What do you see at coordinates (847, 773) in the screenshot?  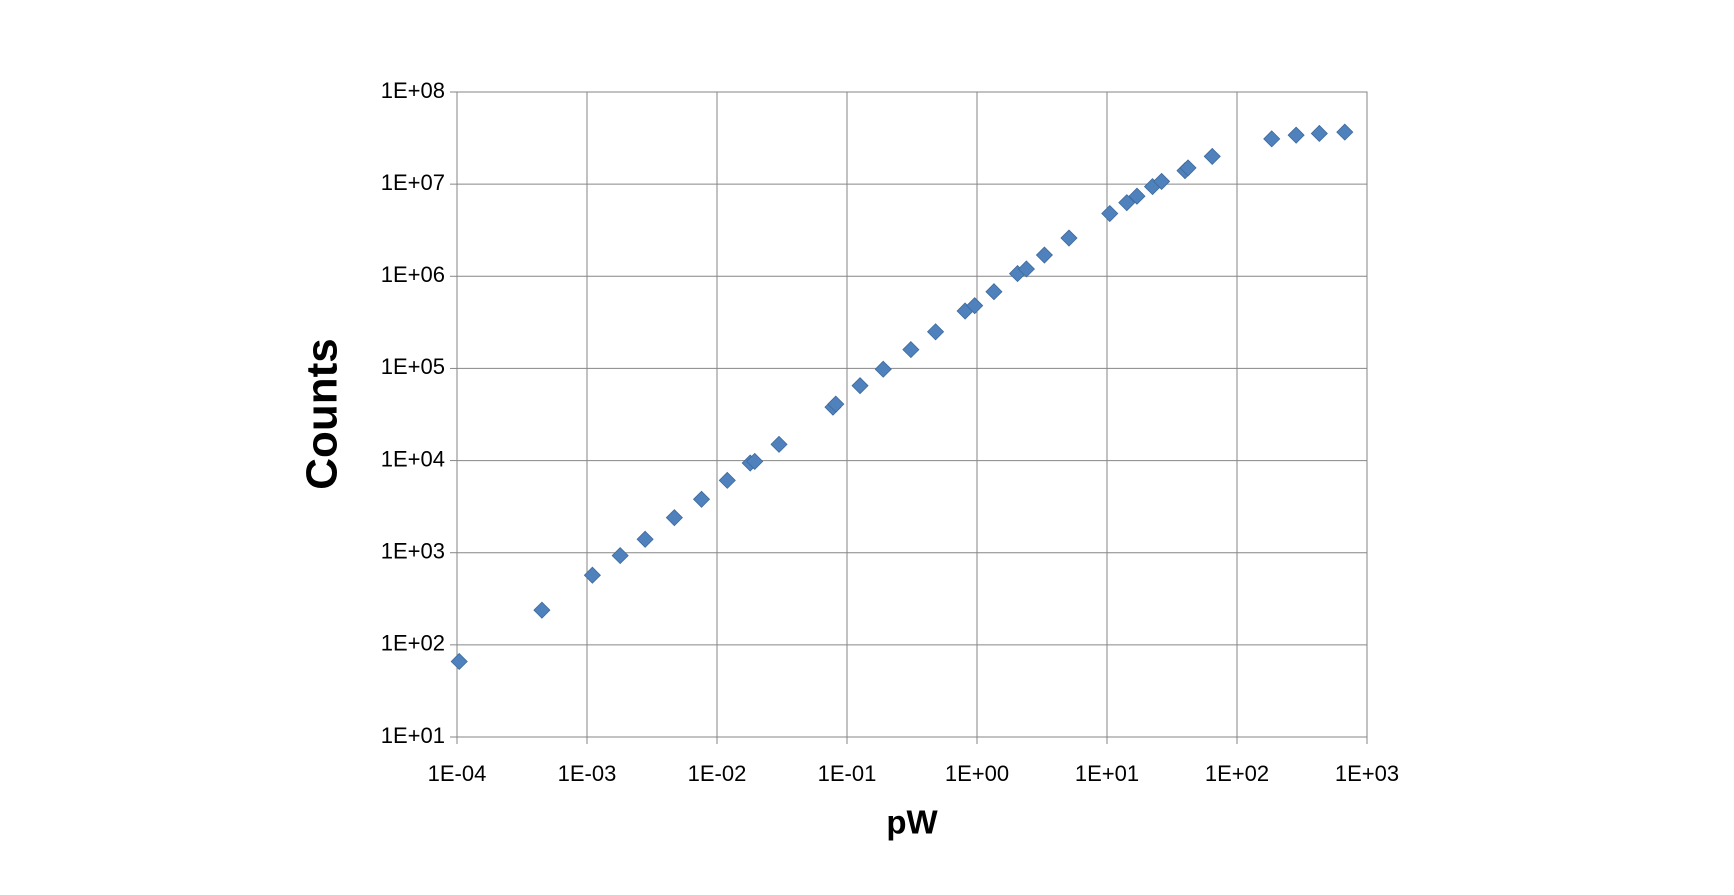 I see `x-tick-label: 1E-01` at bounding box center [847, 773].